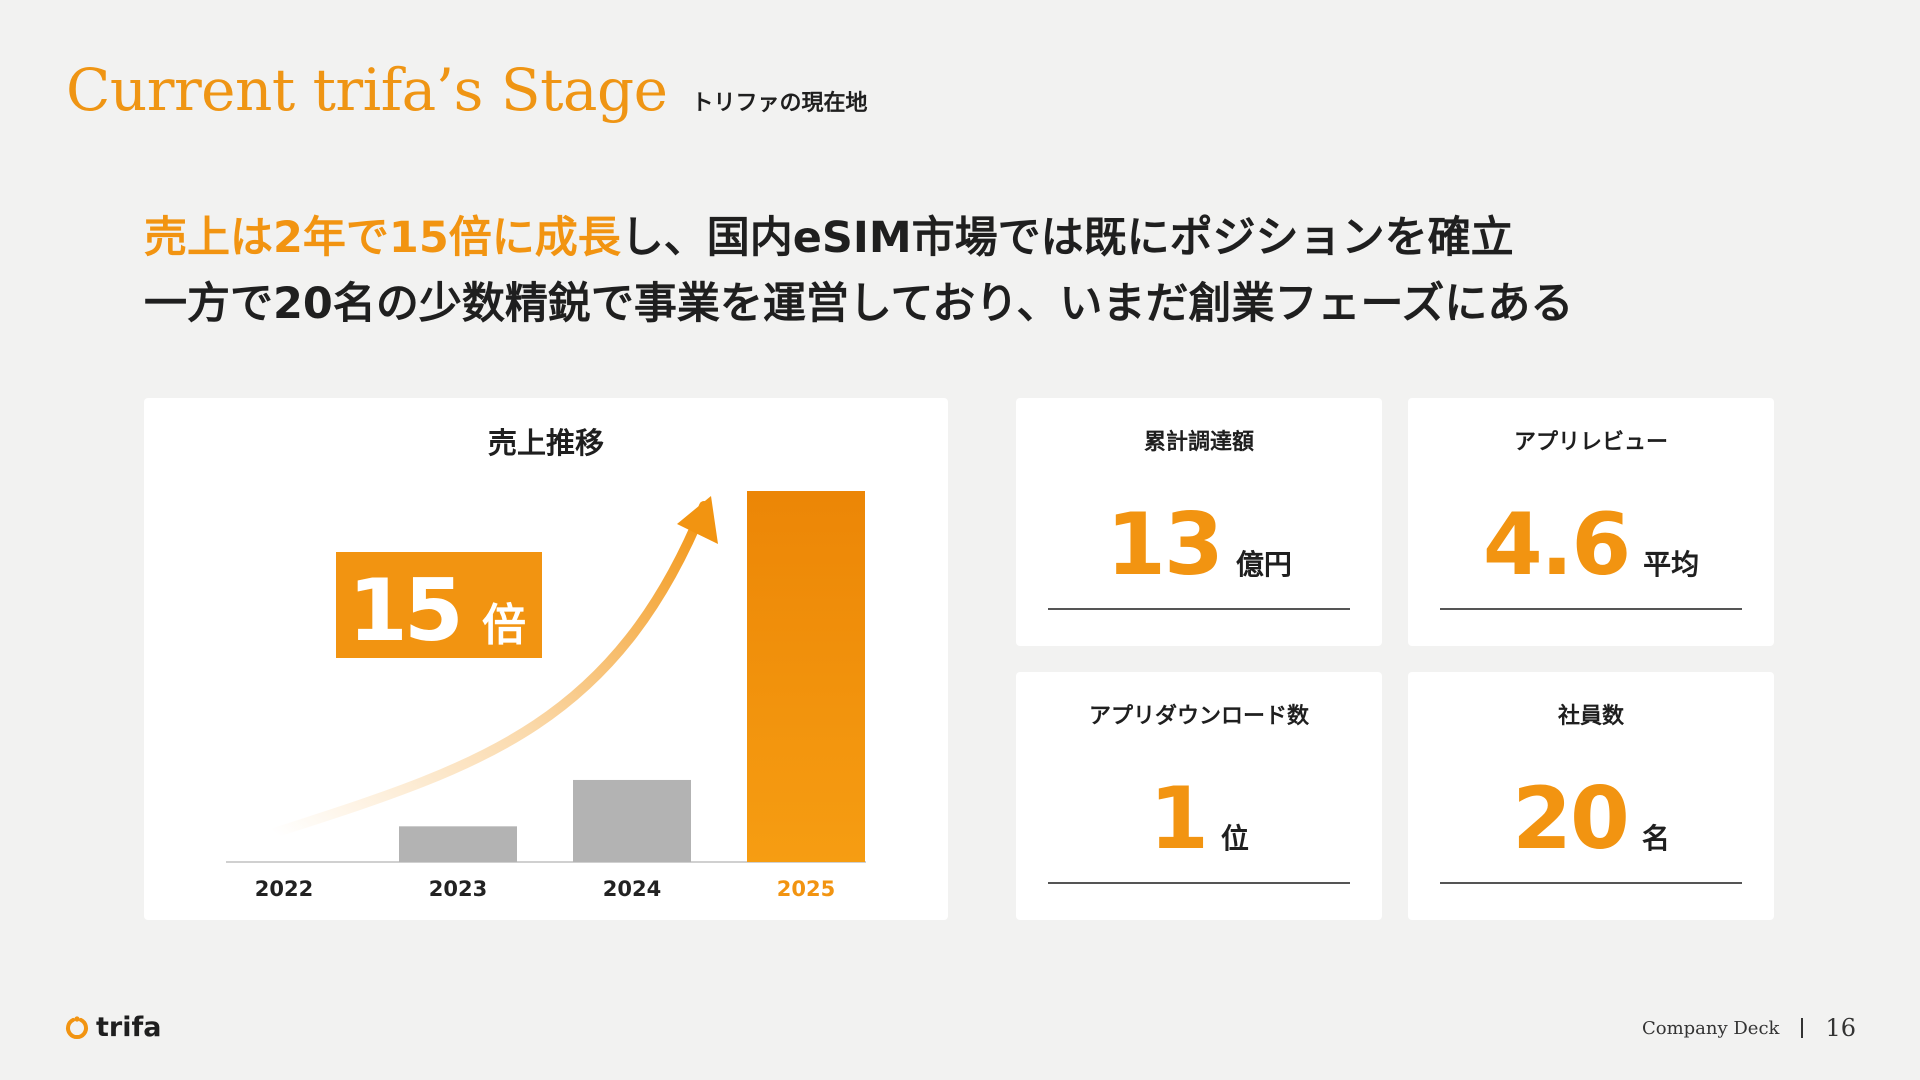 The width and height of the screenshot is (1920, 1080). Describe the element at coordinates (632, 820) in the screenshot. I see `bar-2024` at that location.